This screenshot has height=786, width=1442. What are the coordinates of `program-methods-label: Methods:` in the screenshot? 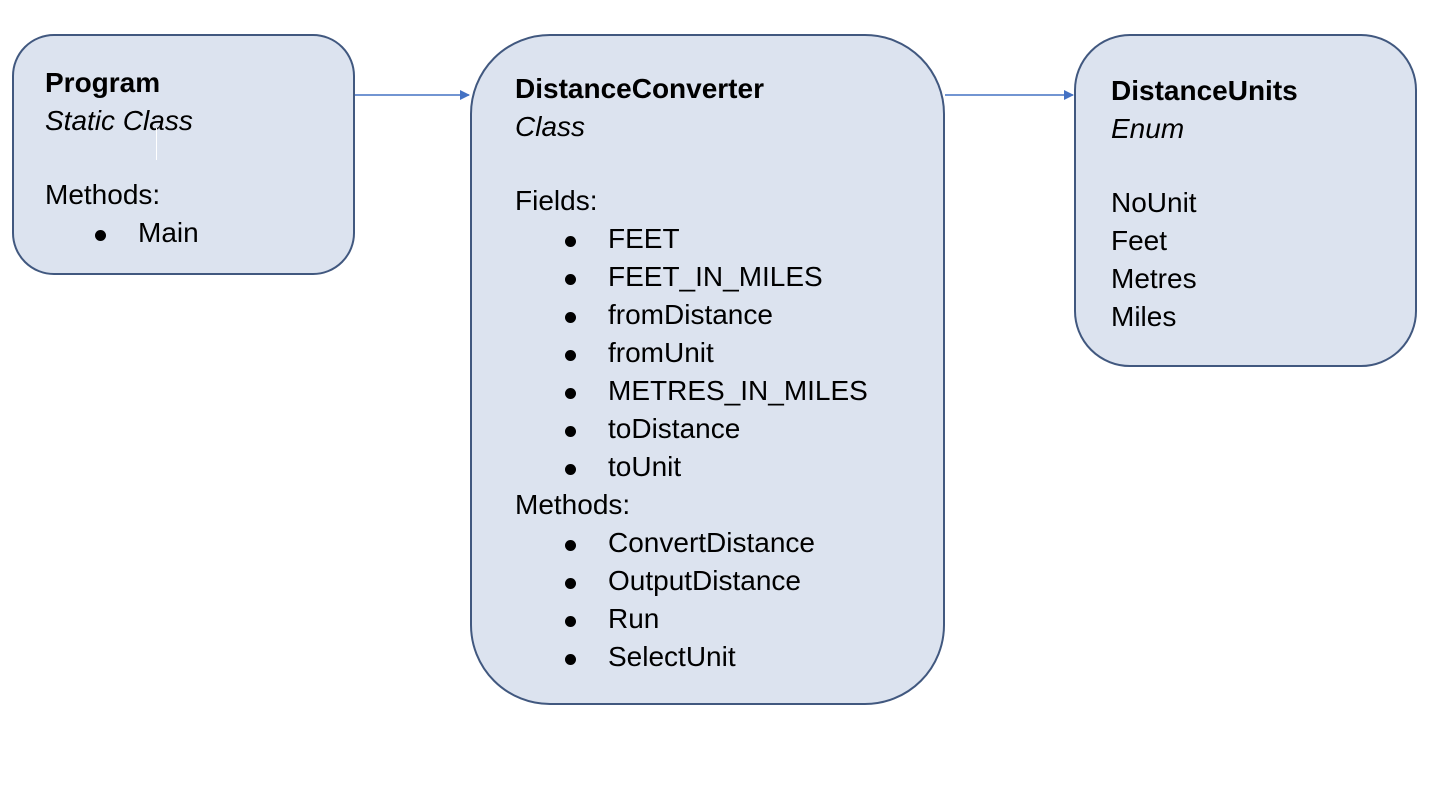 It's located at (103, 194).